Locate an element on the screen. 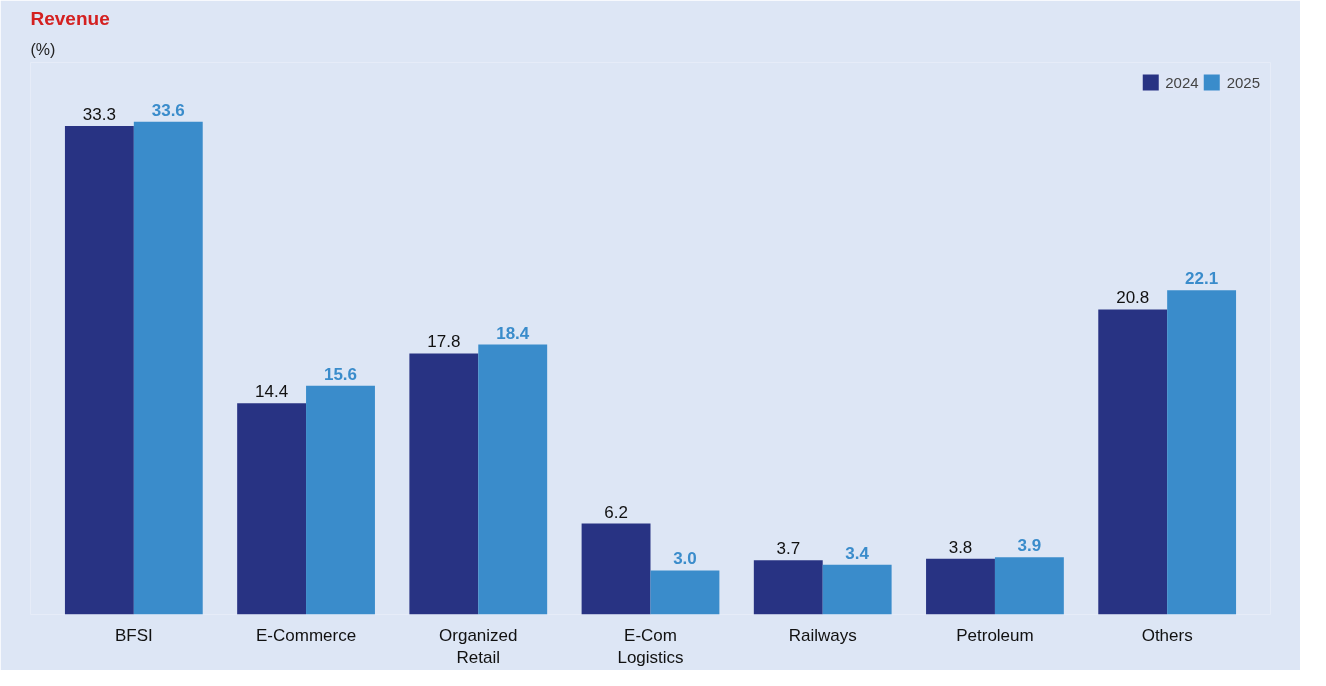  x-tick-label: E-Commerce is located at coordinates (306, 635).